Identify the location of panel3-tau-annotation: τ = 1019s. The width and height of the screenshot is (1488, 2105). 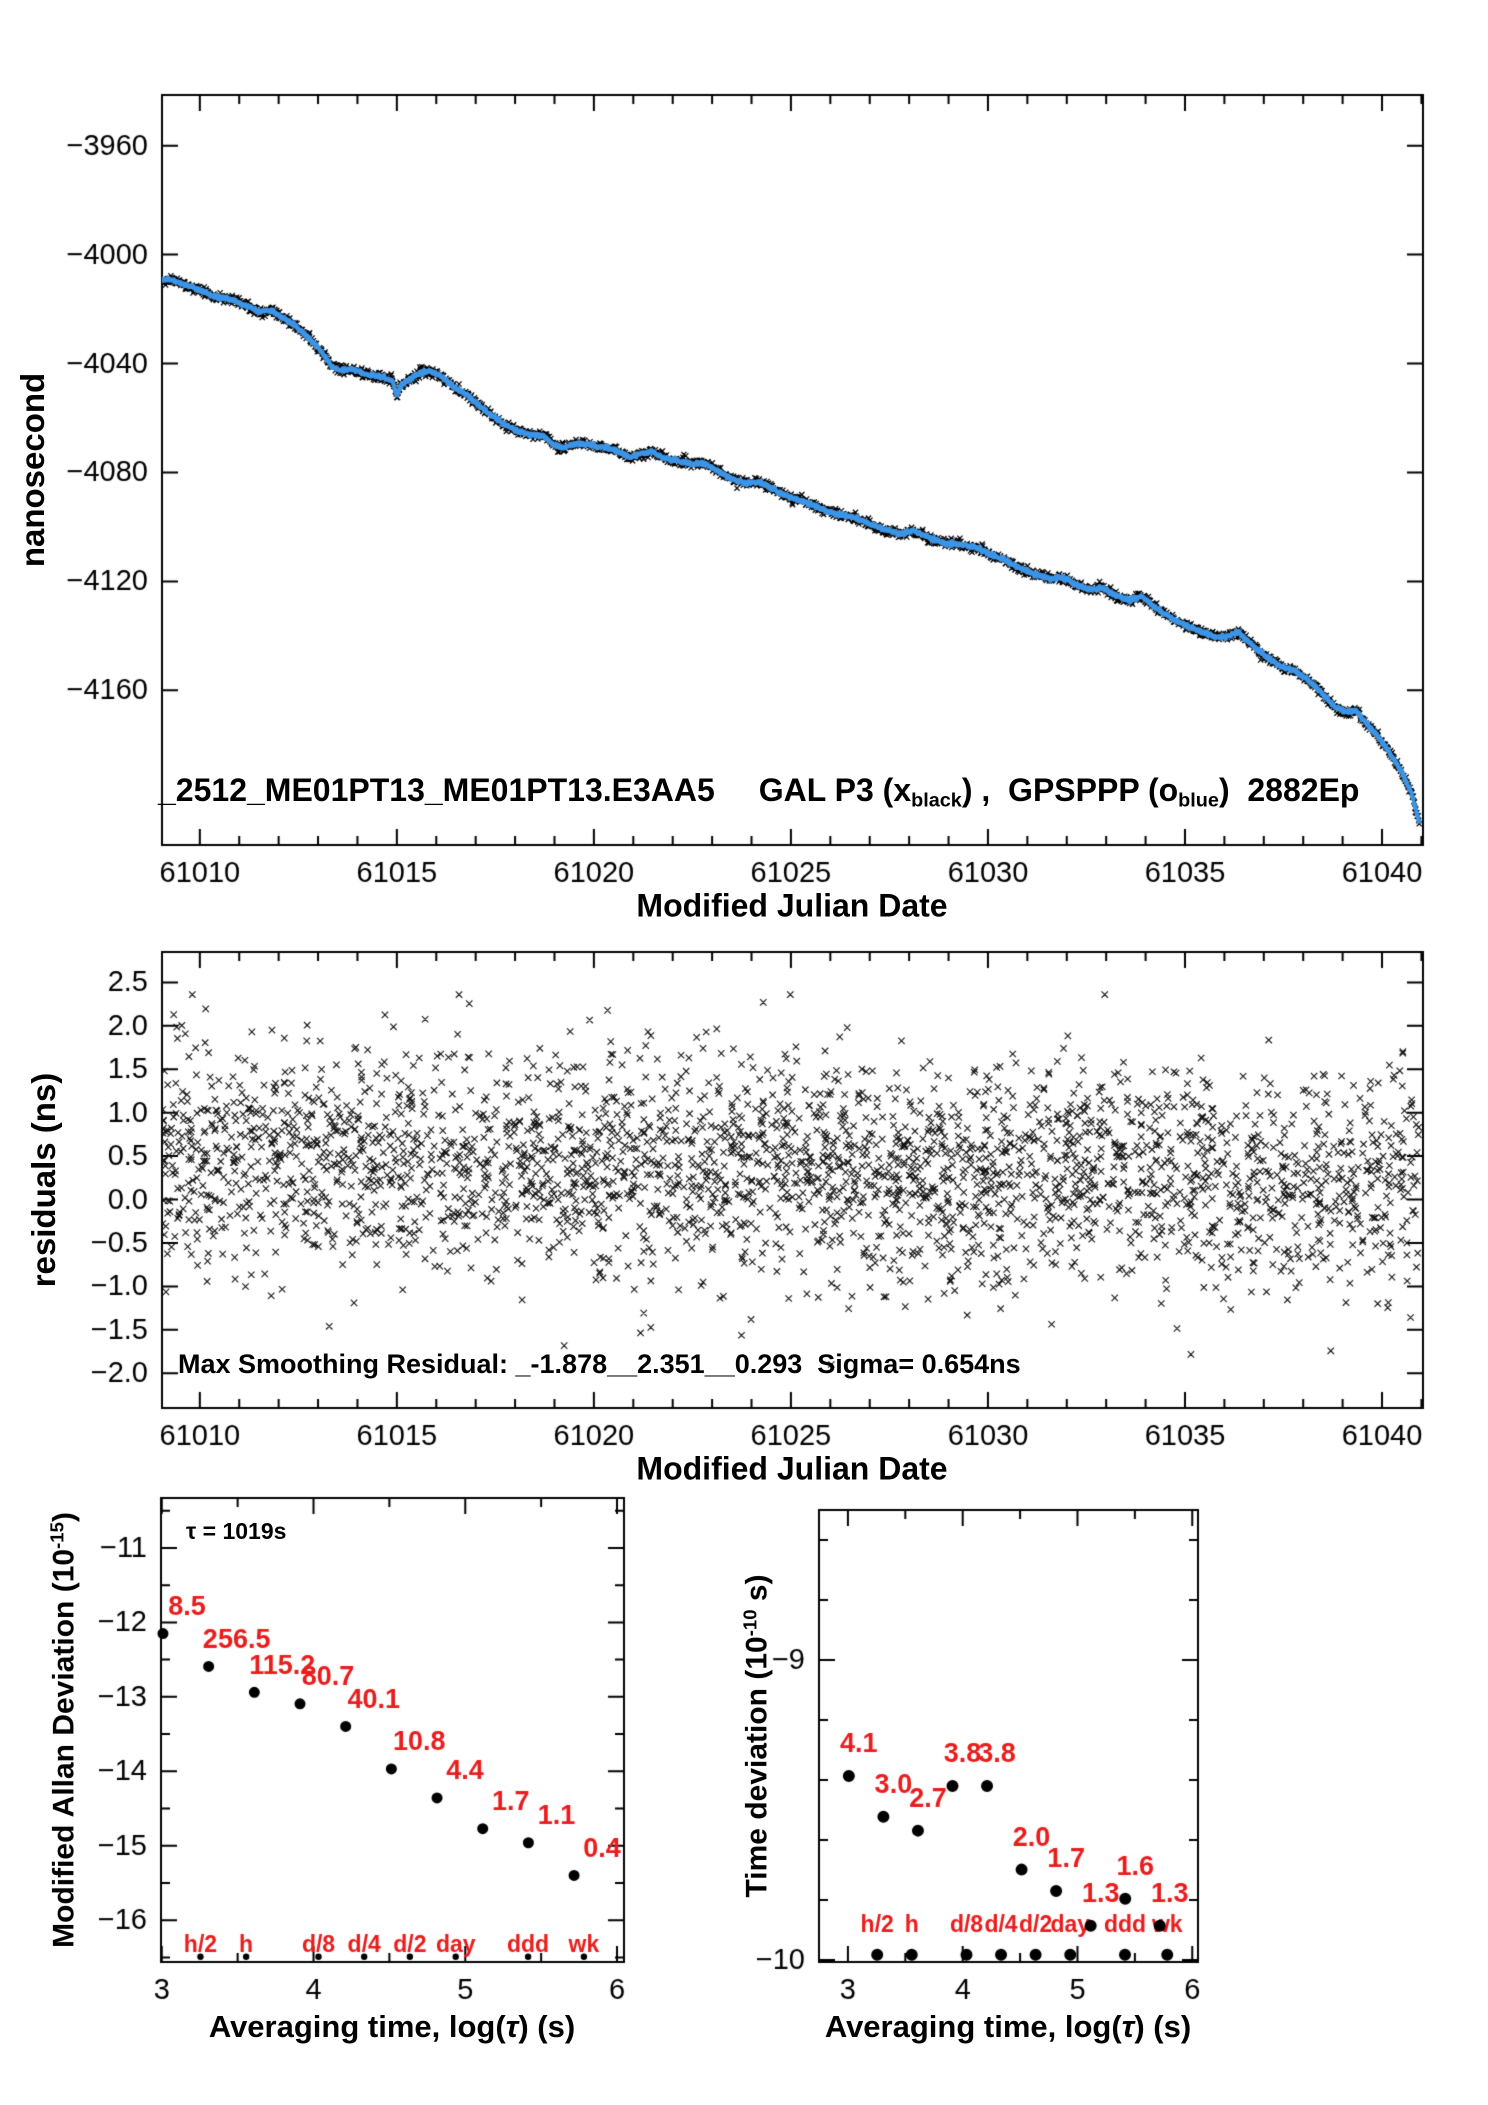
(236, 1531).